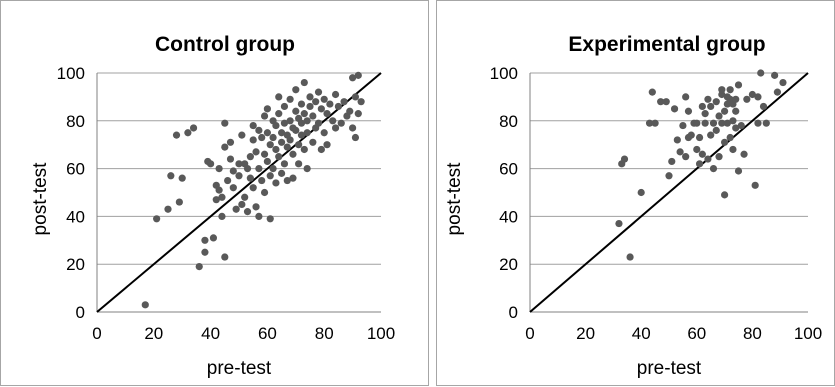 The image size is (835, 387). I want to click on chart-title: Control group, so click(225, 44).